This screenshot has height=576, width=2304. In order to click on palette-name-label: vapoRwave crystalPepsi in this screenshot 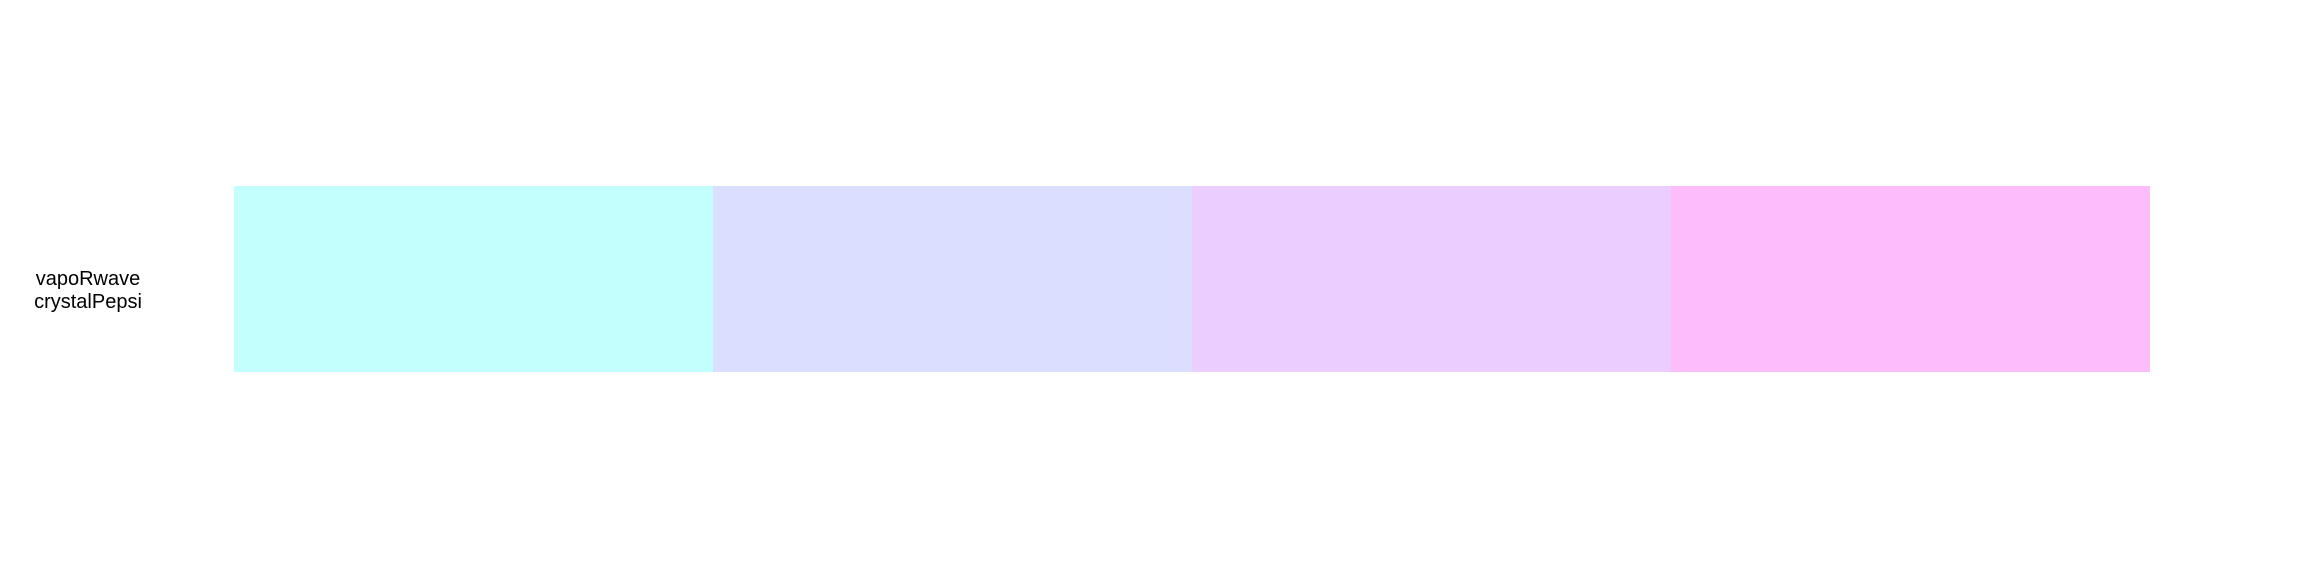, I will do `click(88, 291)`.